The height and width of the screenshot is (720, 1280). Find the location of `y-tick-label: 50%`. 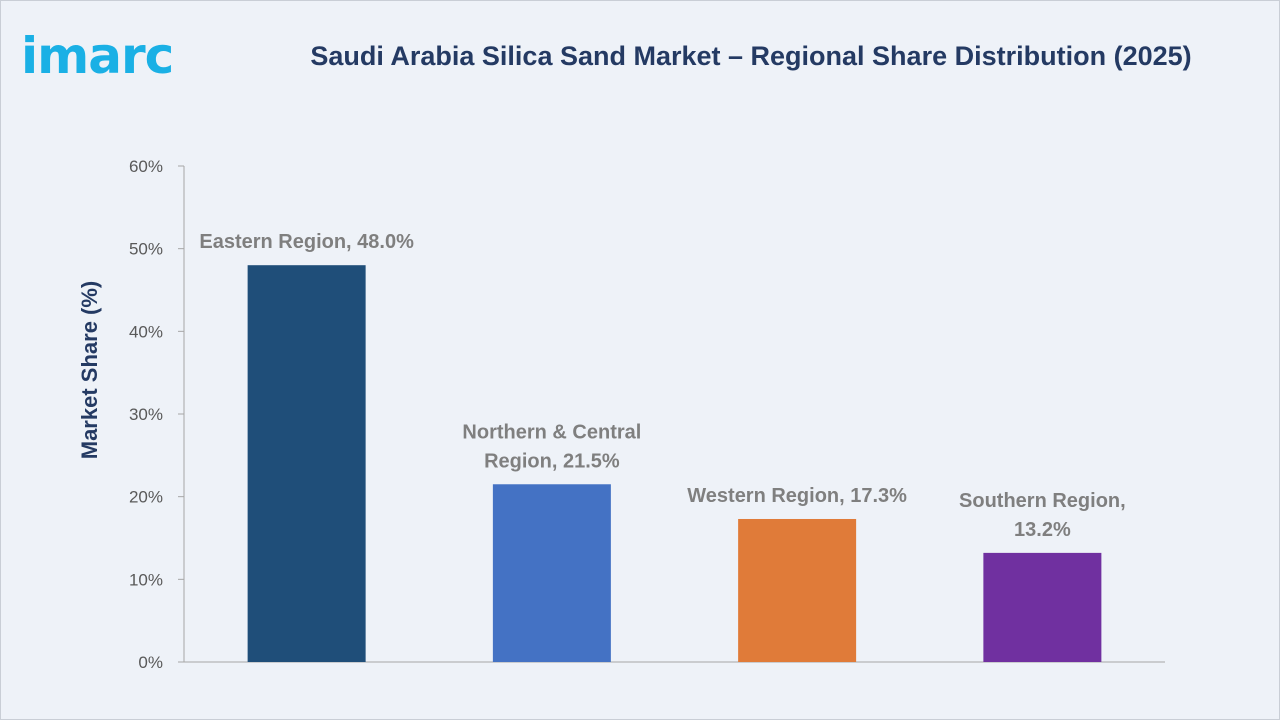

y-tick-label: 50% is located at coordinates (146, 249).